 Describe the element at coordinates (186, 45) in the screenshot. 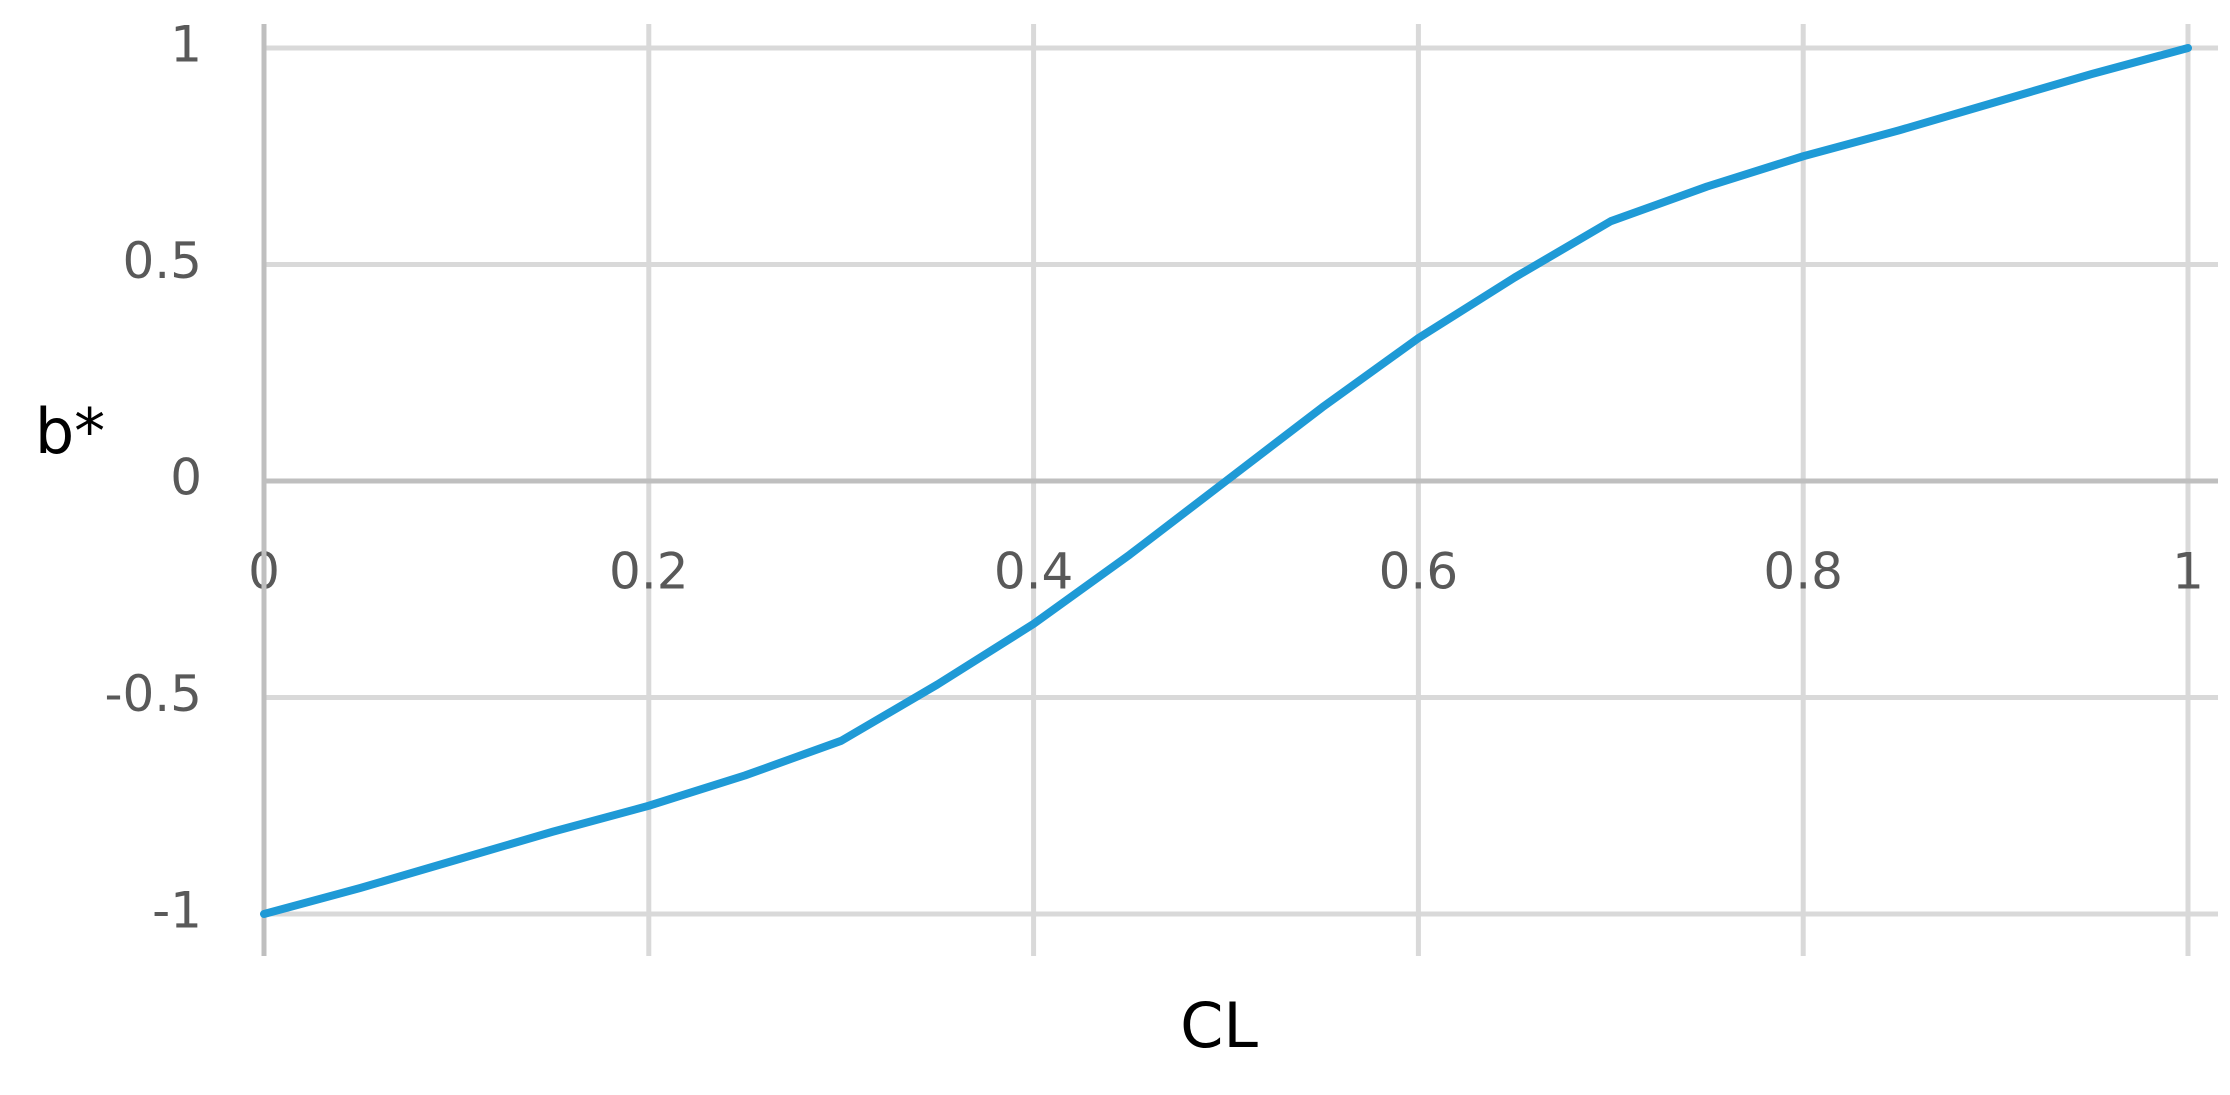

I see `y-tick-label: 1` at that location.